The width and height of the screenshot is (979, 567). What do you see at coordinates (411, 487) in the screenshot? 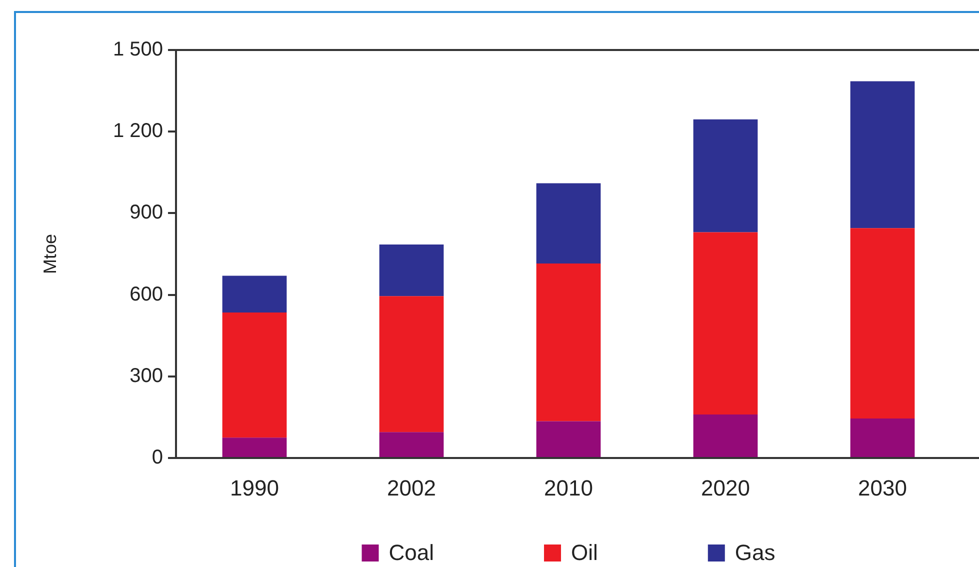
I see `x-tick-label: 2002` at bounding box center [411, 487].